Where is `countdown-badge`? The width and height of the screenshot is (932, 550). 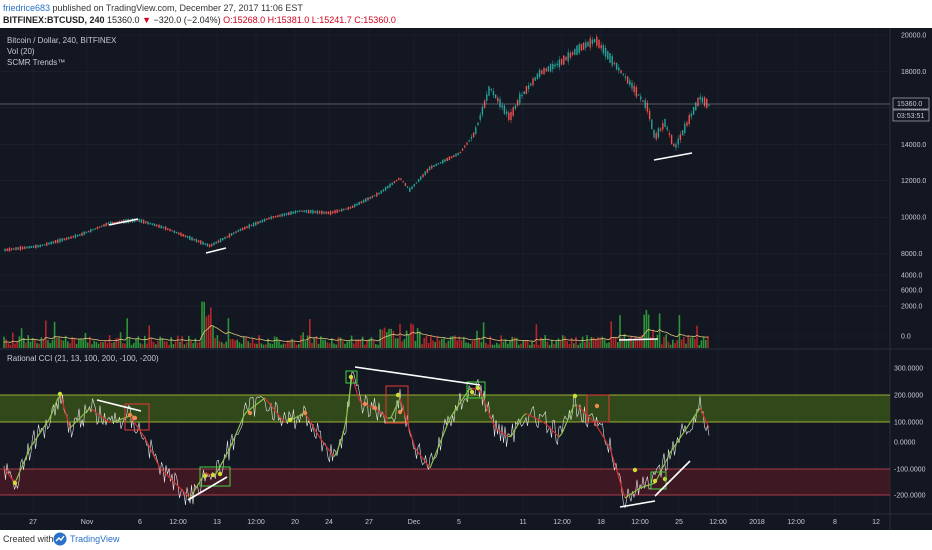
countdown-badge is located at coordinates (911, 115).